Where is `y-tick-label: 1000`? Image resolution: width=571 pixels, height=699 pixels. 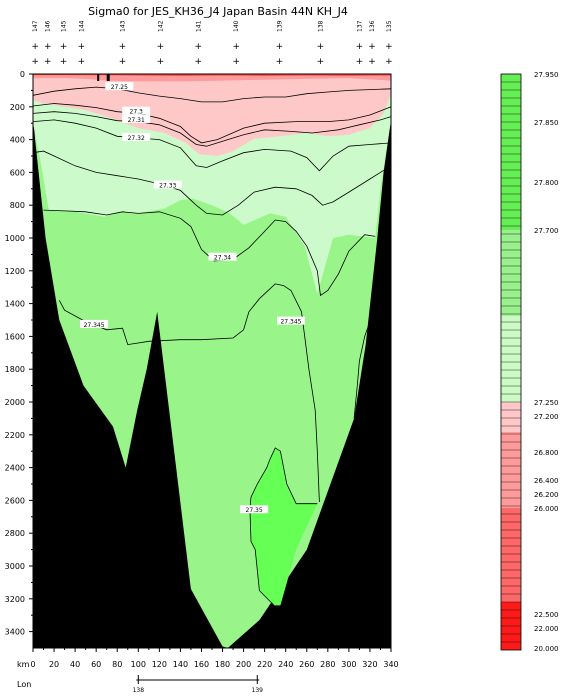
y-tick-label: 1000 is located at coordinates (15, 238).